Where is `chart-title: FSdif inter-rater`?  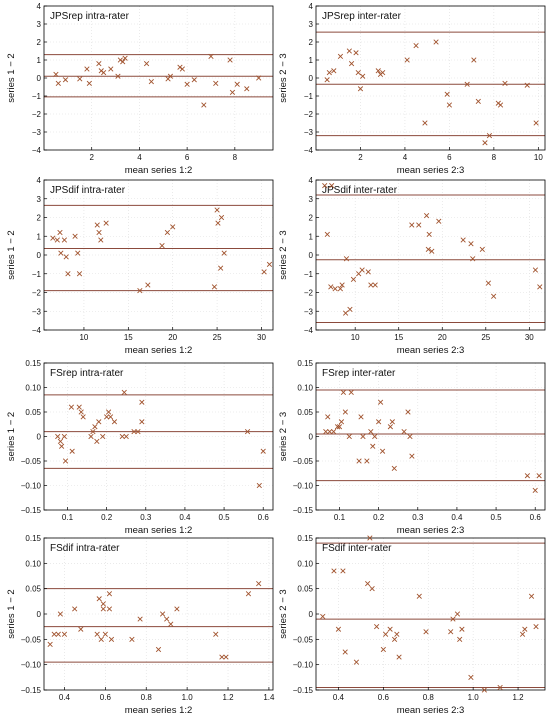 chart-title: FSdif inter-rater is located at coordinates (357, 548).